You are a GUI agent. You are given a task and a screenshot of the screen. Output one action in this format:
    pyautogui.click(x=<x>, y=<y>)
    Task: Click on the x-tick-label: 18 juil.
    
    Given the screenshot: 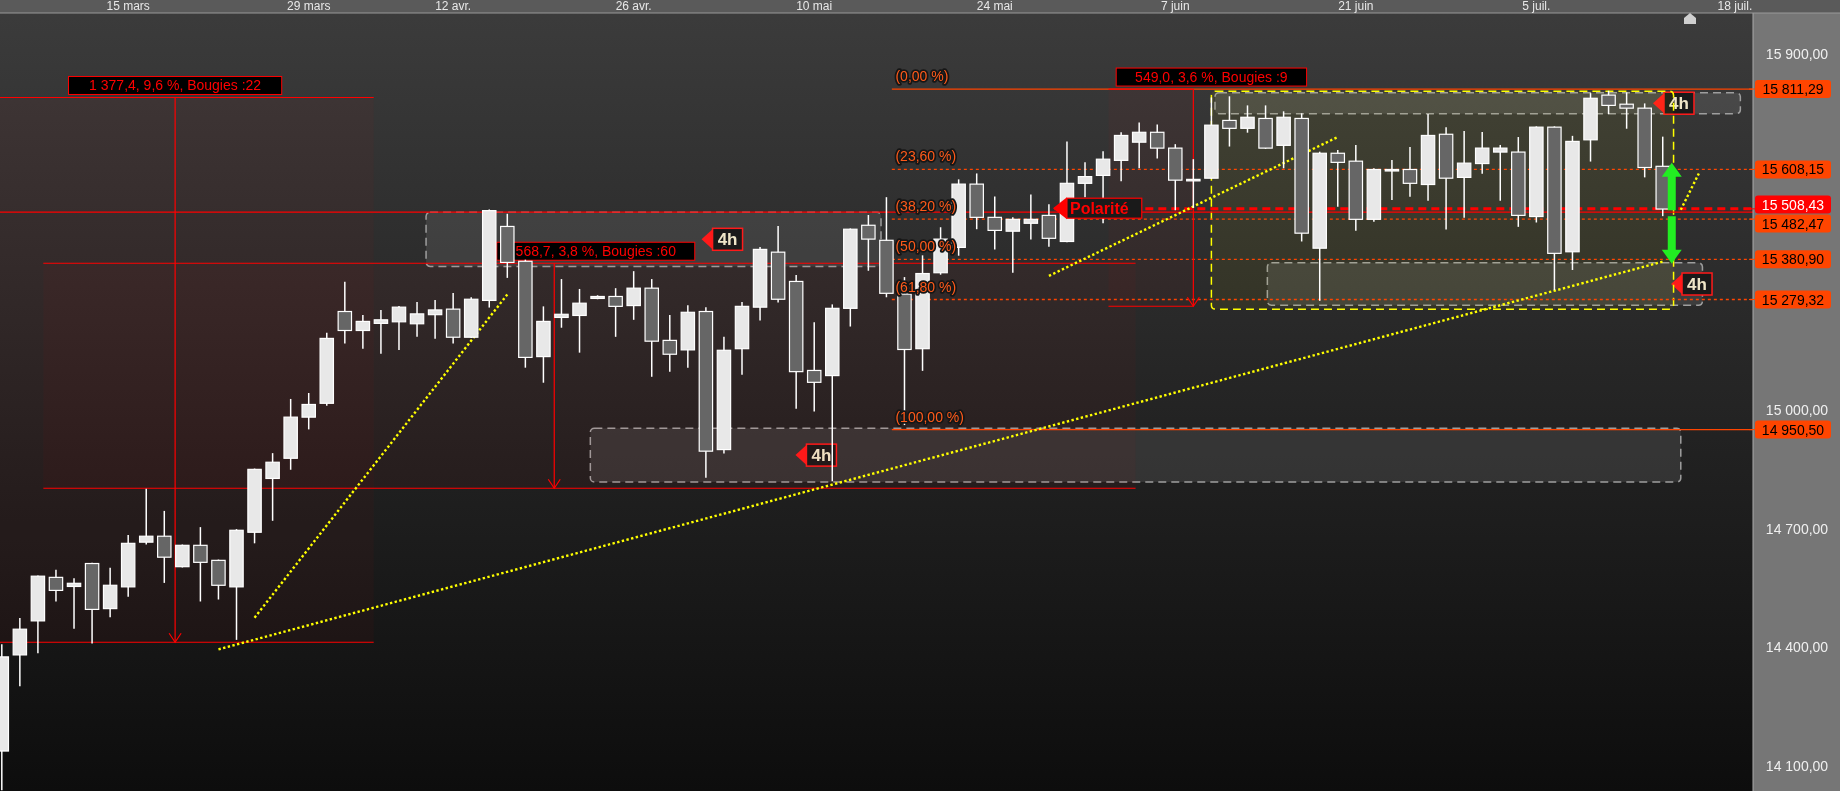 What is the action you would take?
    pyautogui.click(x=1735, y=6)
    